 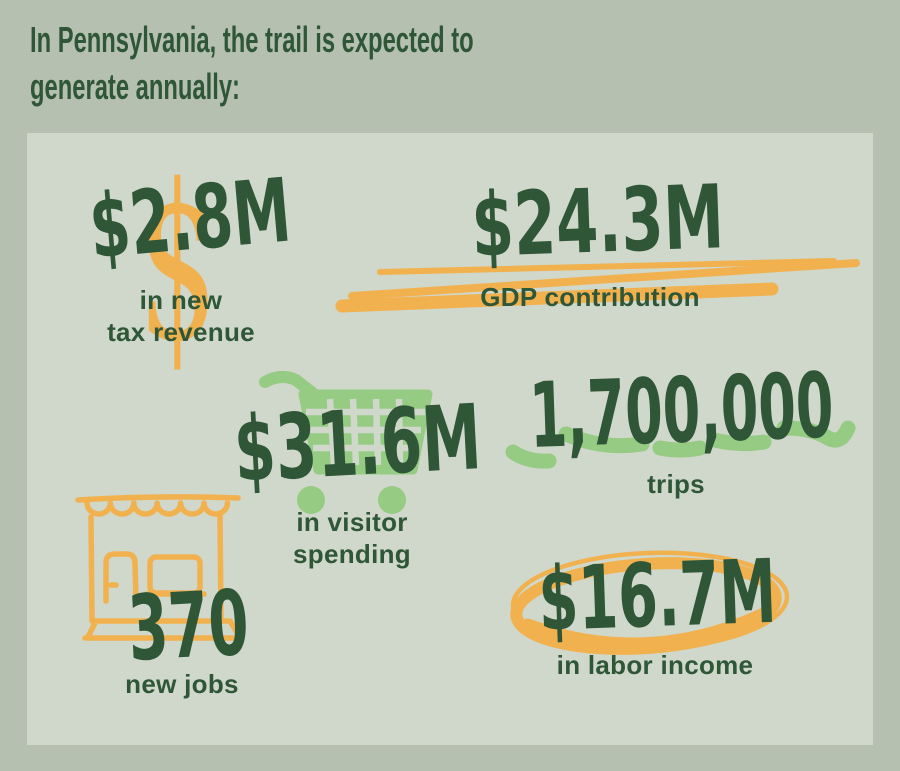 What do you see at coordinates (346, 442) in the screenshot?
I see `shopping-cart-icon` at bounding box center [346, 442].